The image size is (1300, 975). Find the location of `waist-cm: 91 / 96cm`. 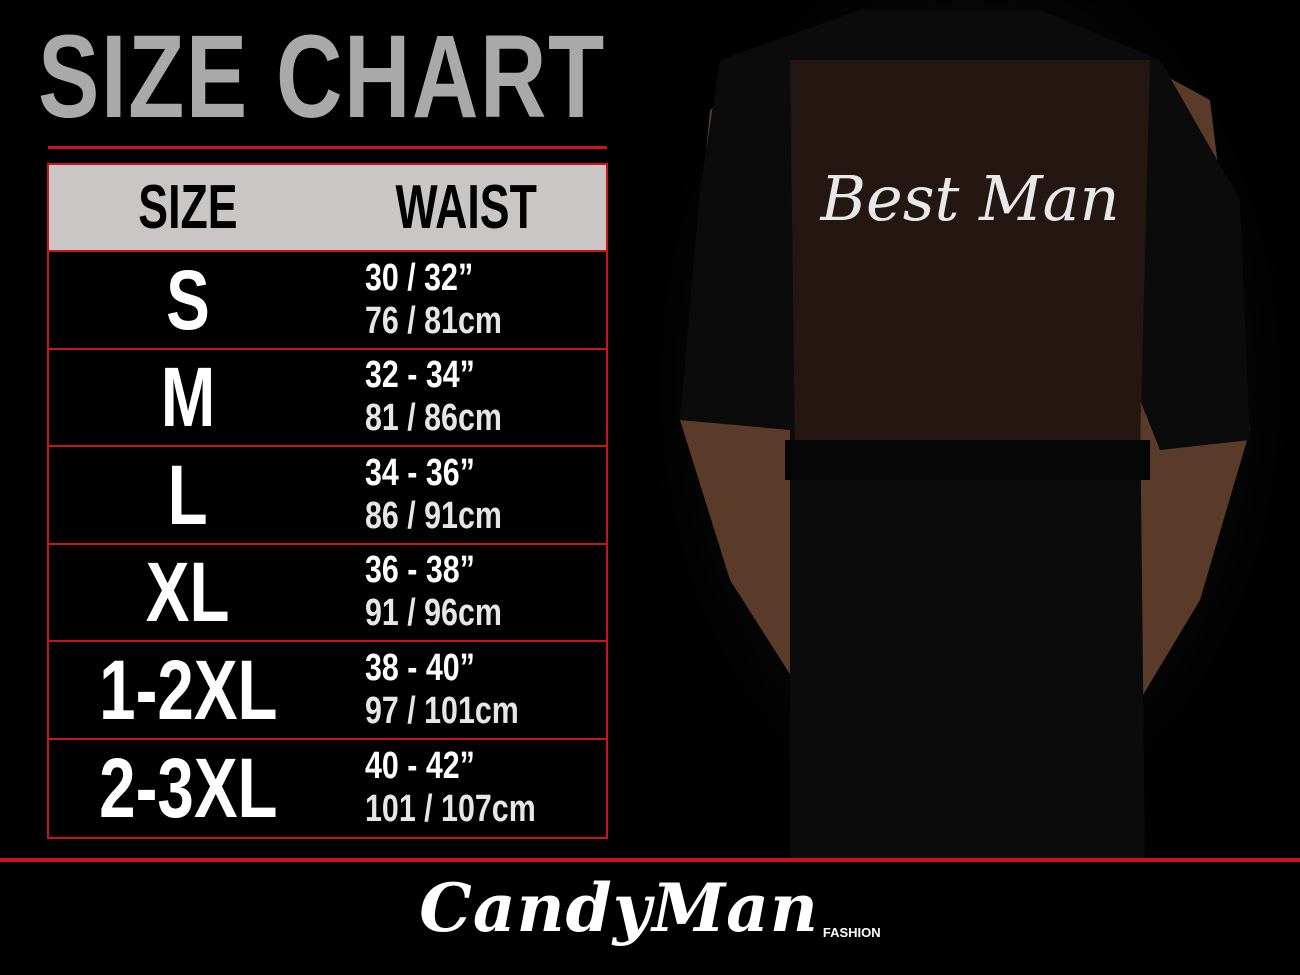

waist-cm: 91 / 96cm is located at coordinates (433, 613).